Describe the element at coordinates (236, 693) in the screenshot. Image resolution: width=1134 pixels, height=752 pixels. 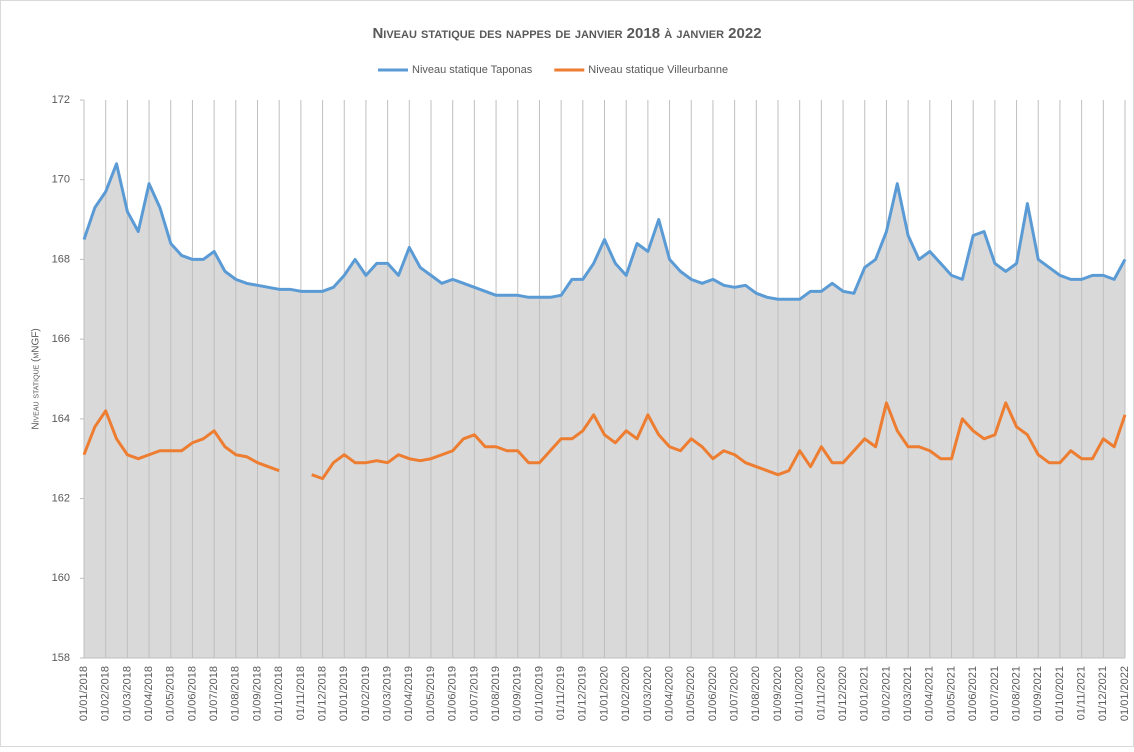
I see `x-tick-label: 01/08/2018` at that location.